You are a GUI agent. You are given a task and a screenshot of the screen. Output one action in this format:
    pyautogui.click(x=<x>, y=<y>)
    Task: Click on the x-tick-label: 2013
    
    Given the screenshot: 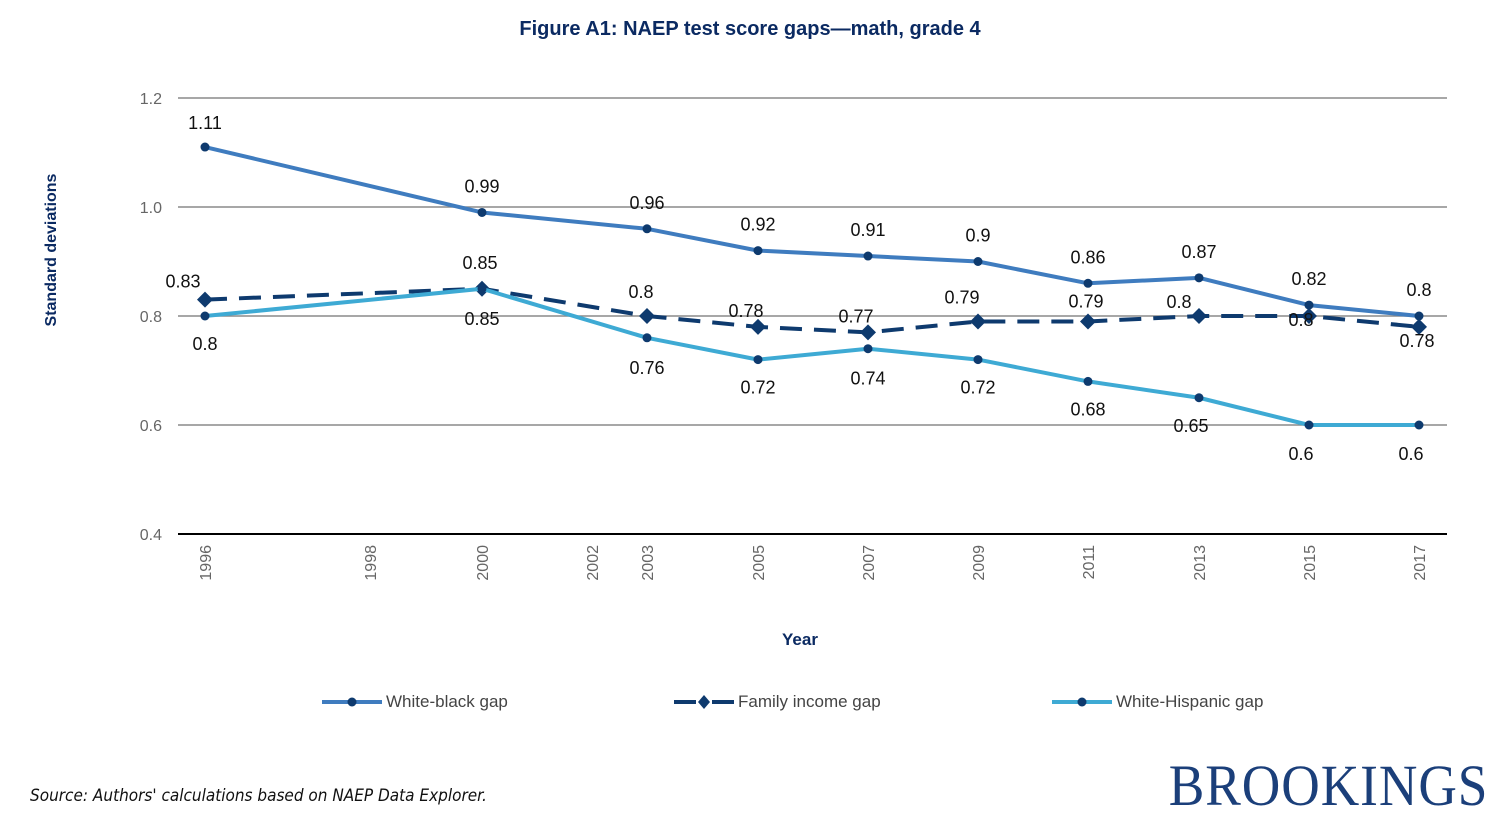 What is the action you would take?
    pyautogui.click(x=1200, y=563)
    